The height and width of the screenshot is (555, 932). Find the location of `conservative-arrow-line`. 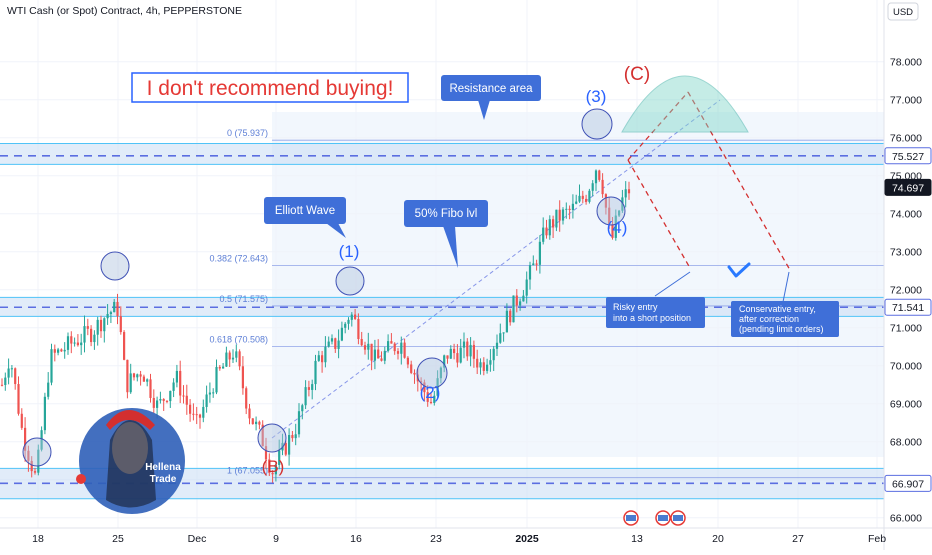

conservative-arrow-line is located at coordinates (786, 287).